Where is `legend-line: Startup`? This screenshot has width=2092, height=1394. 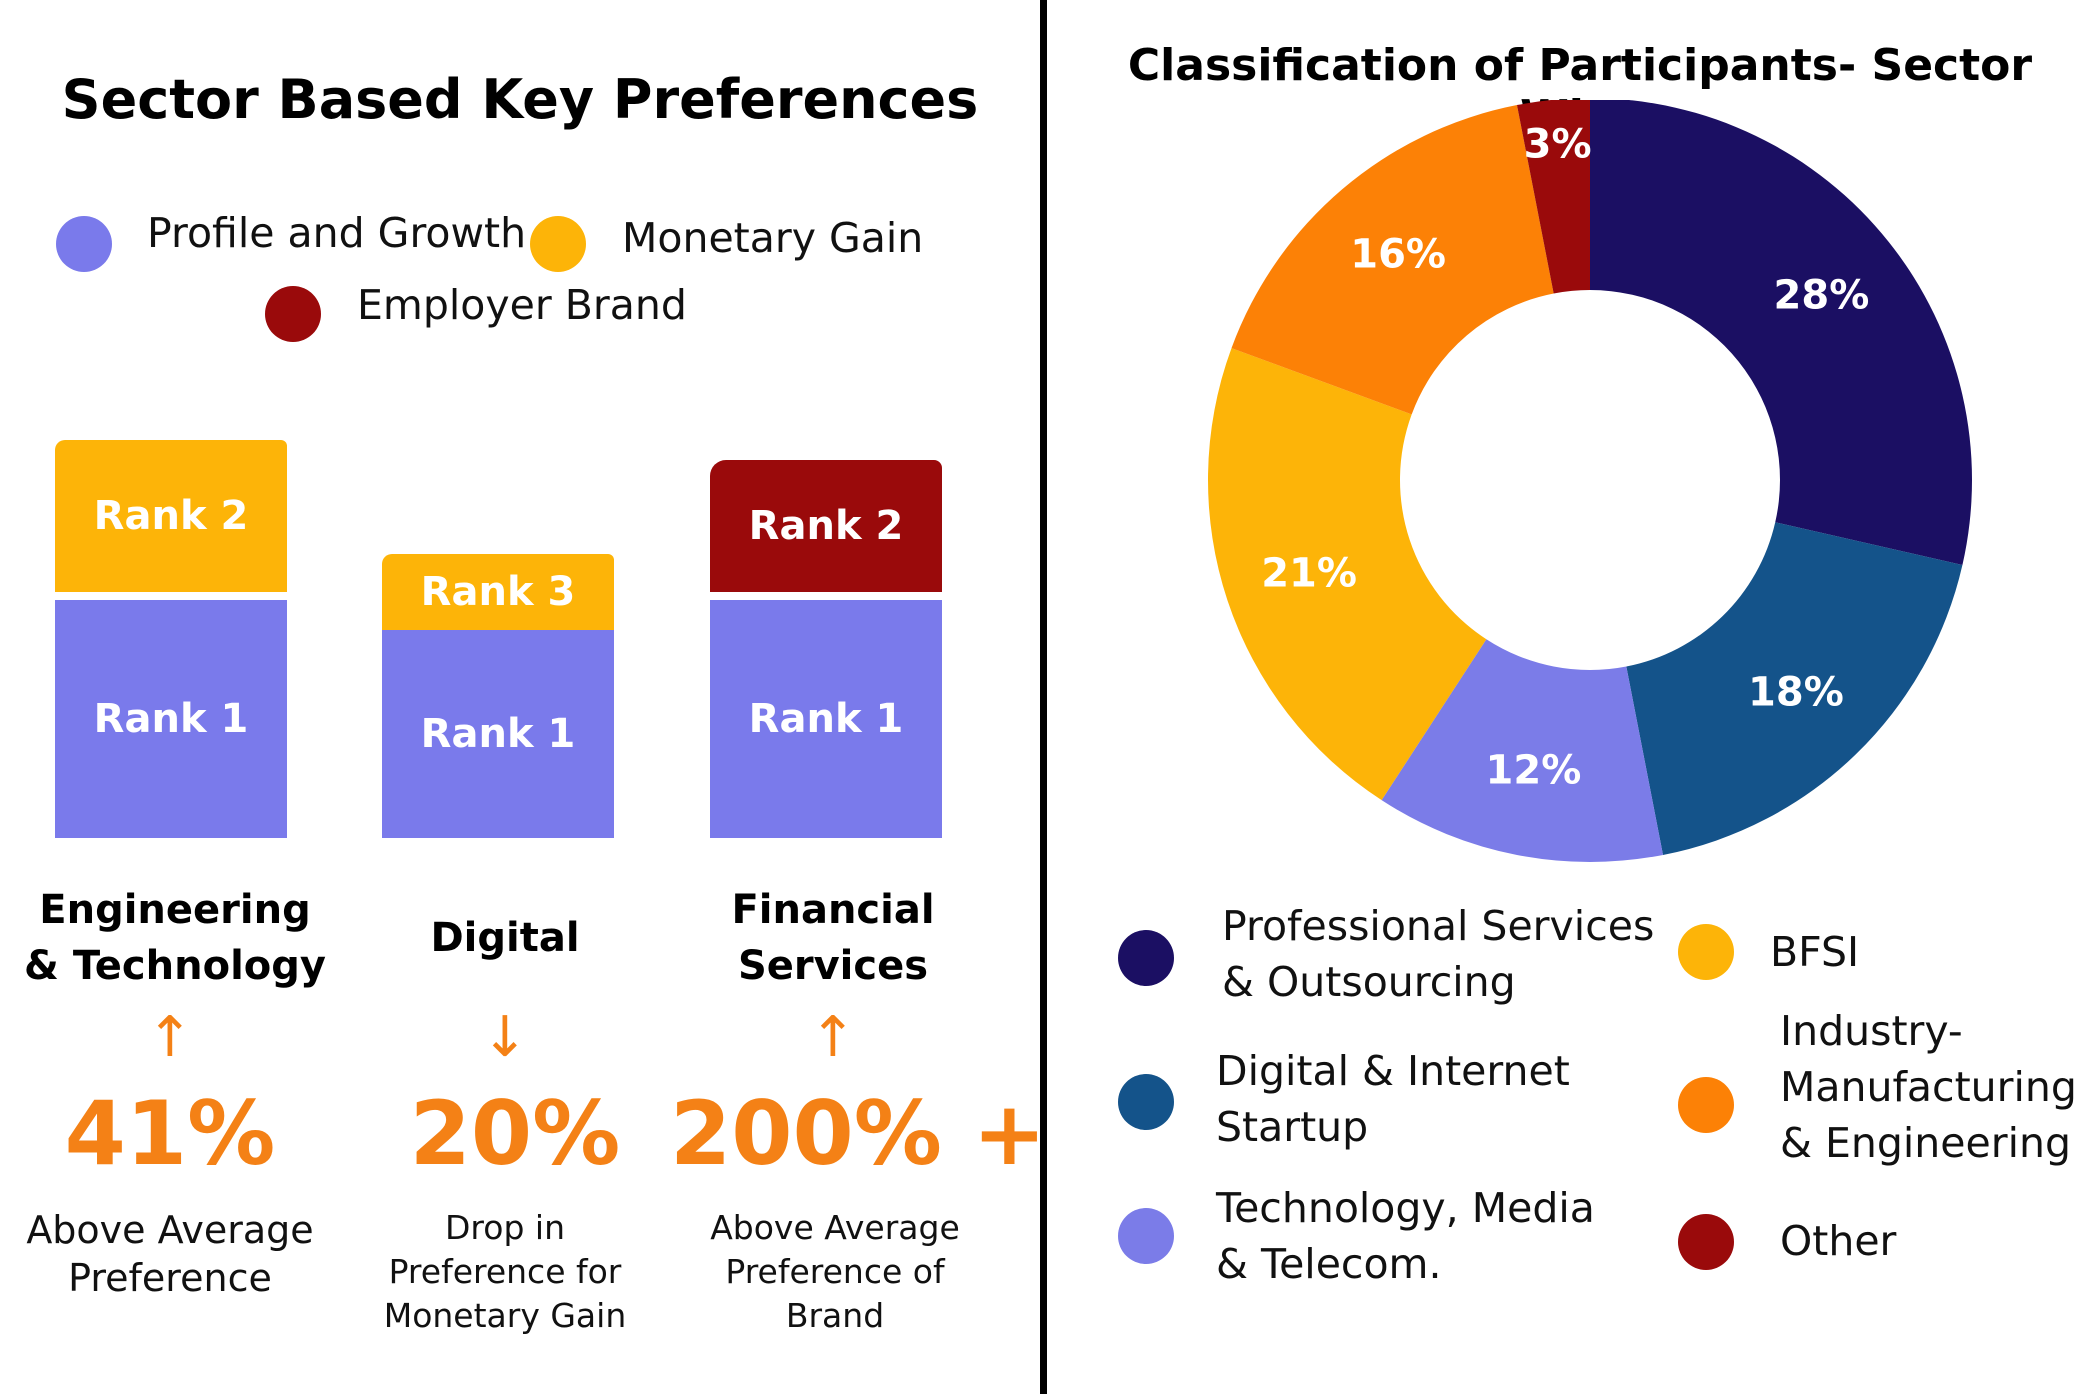 legend-line: Startup is located at coordinates (1292, 1127).